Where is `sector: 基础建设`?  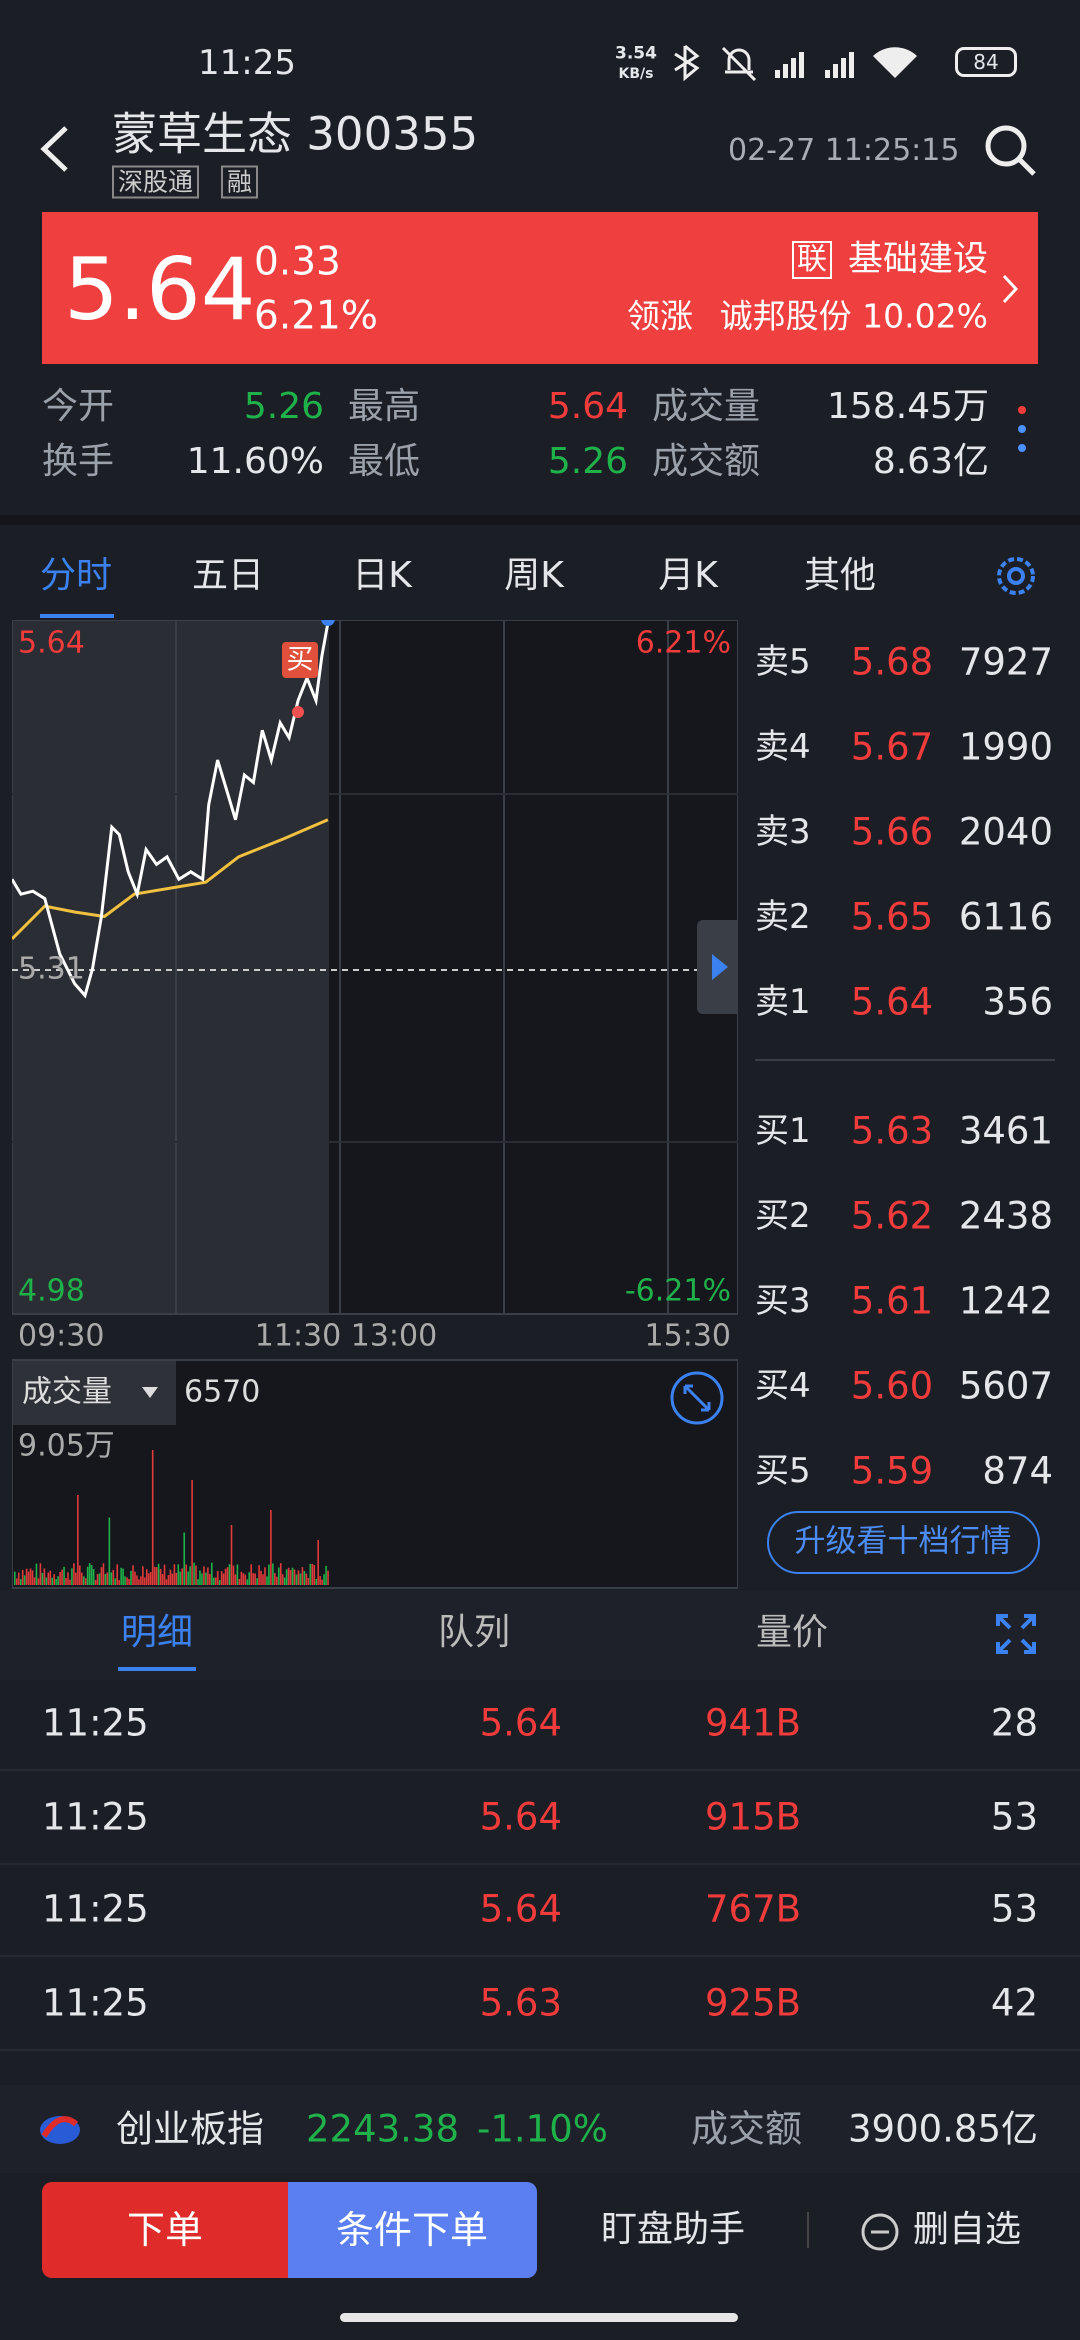
sector: 基础建设 is located at coordinates (917, 259).